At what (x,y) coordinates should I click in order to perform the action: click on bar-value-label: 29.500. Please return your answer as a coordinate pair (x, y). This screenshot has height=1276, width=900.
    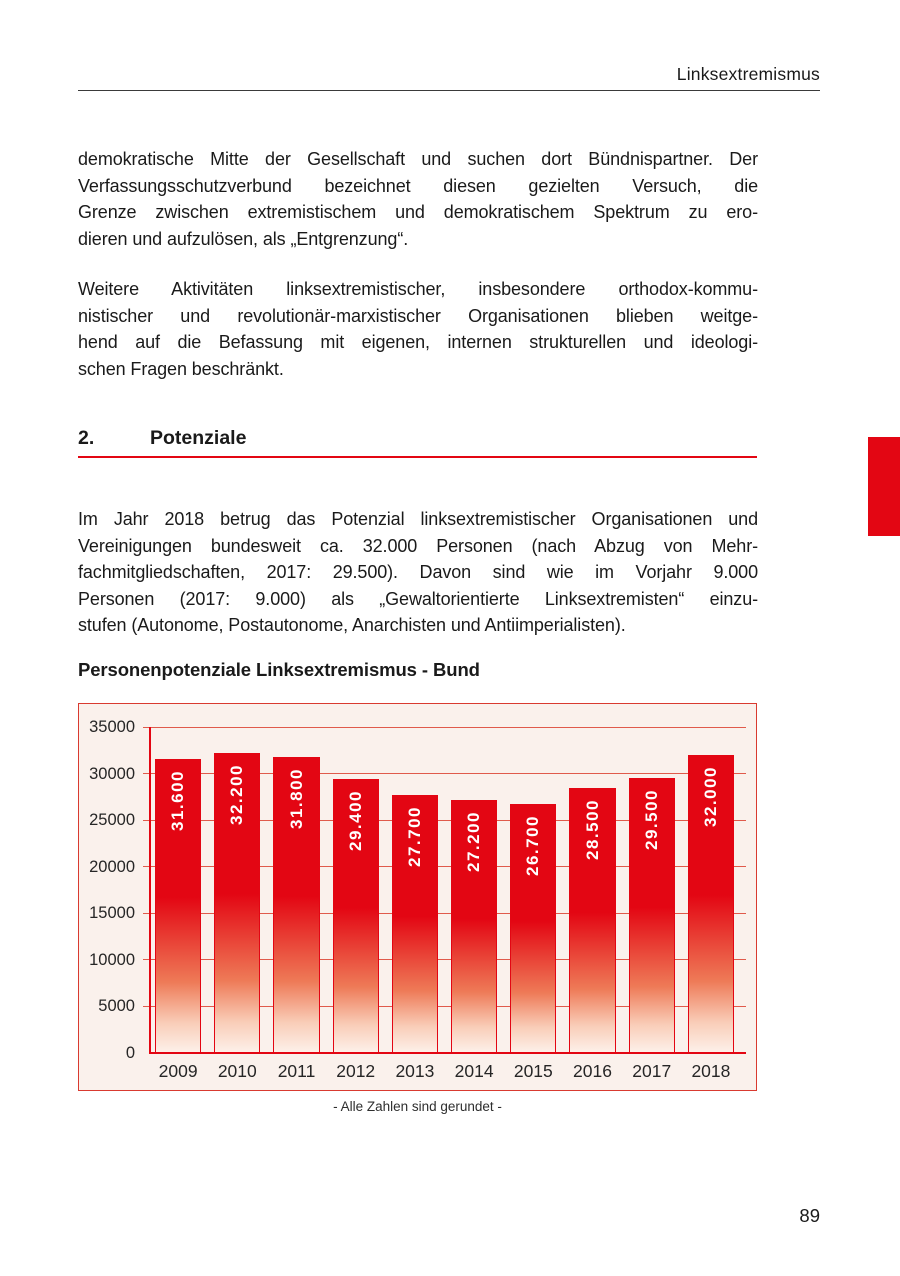
    Looking at the image, I should click on (651, 820).